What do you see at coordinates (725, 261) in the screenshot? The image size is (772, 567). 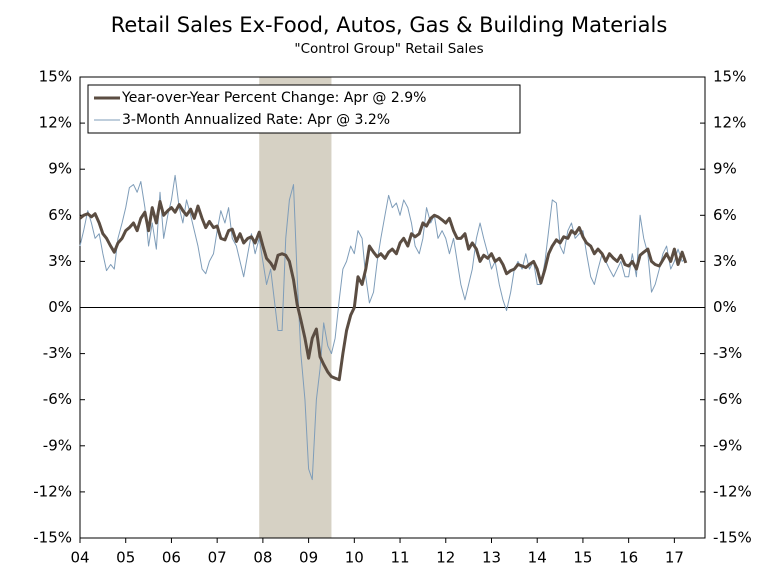 I see `y2-tick-label: 3%` at bounding box center [725, 261].